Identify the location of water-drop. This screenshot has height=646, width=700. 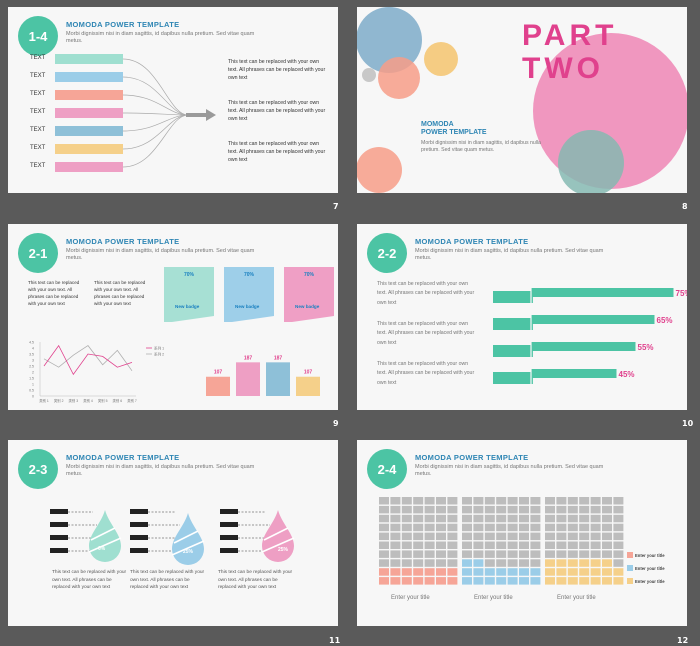
(278, 536).